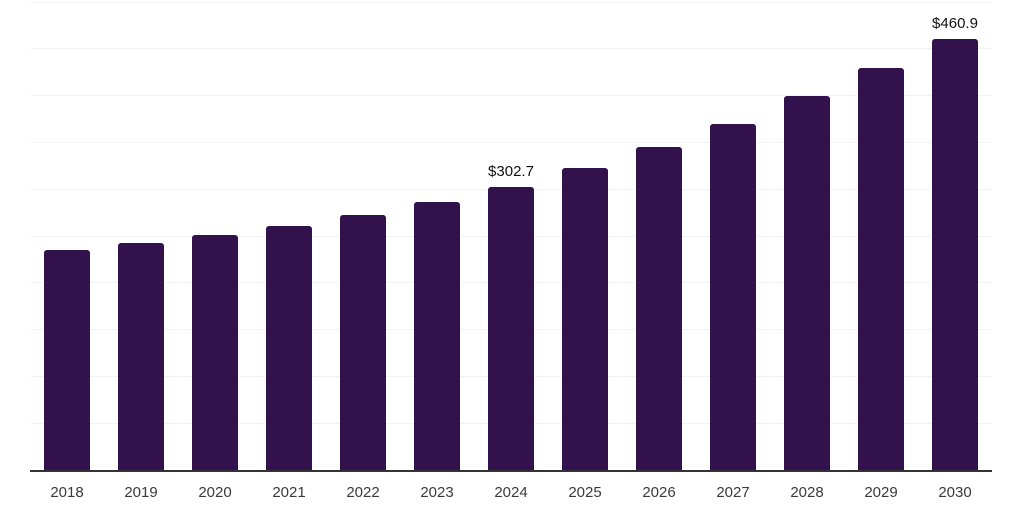 This screenshot has width=1024, height=512. I want to click on x-tick-2030: 2030, so click(955, 492).